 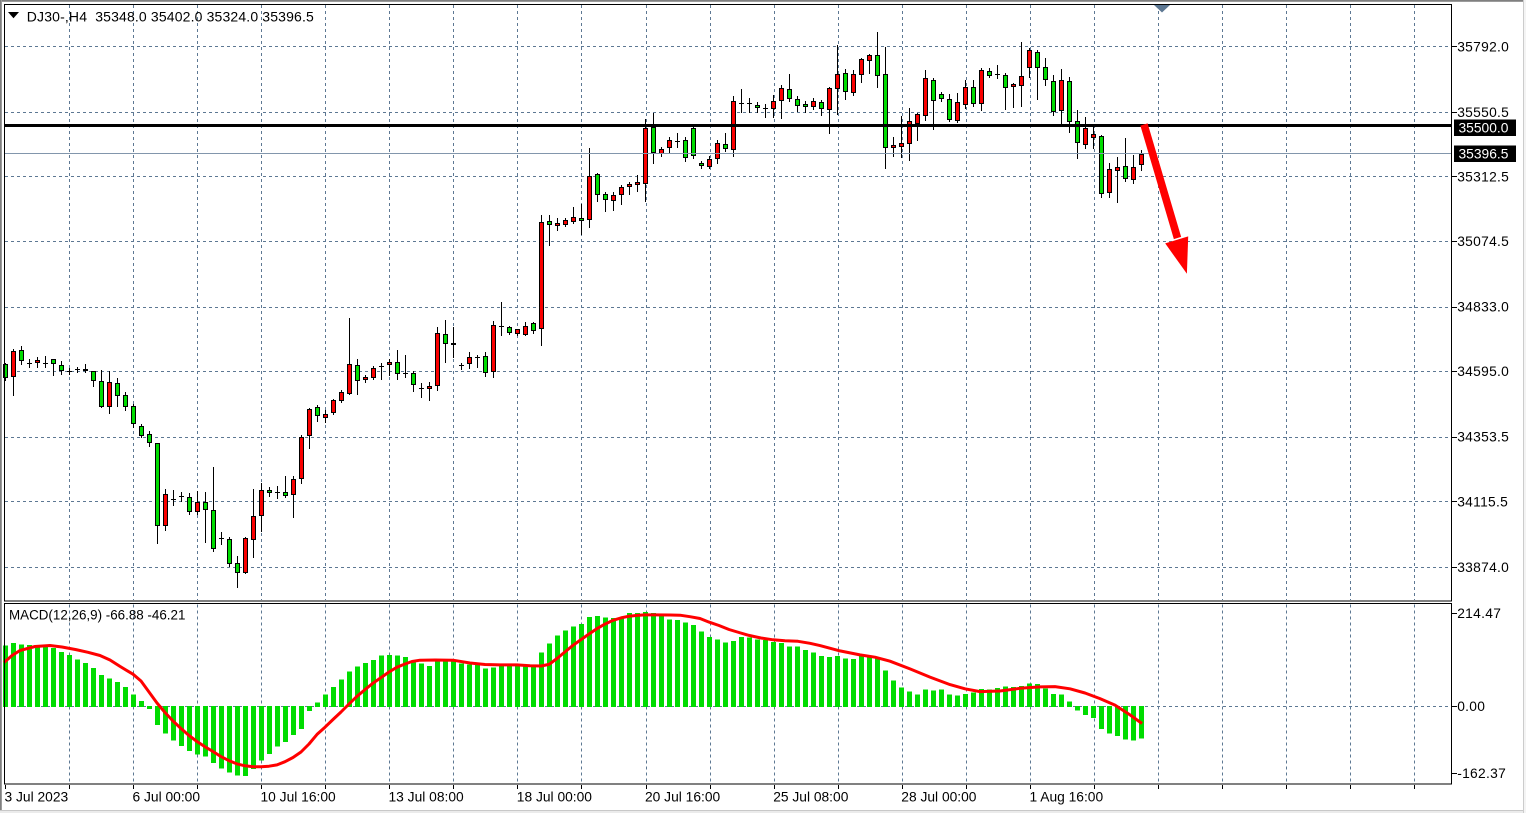 I want to click on svg-text: 6 Jul 00:00, so click(x=167, y=797).